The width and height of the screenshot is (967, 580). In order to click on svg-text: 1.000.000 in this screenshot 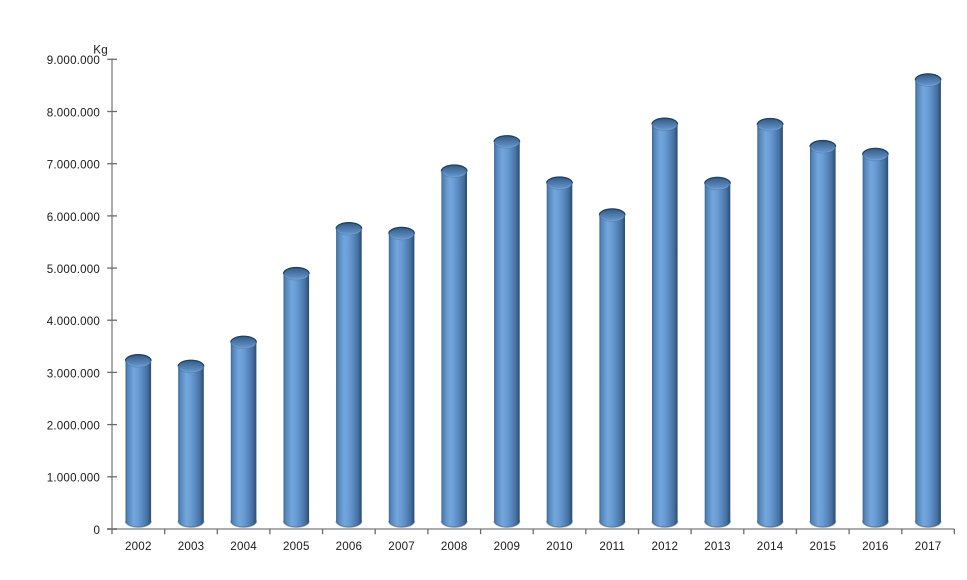, I will do `click(73, 478)`.